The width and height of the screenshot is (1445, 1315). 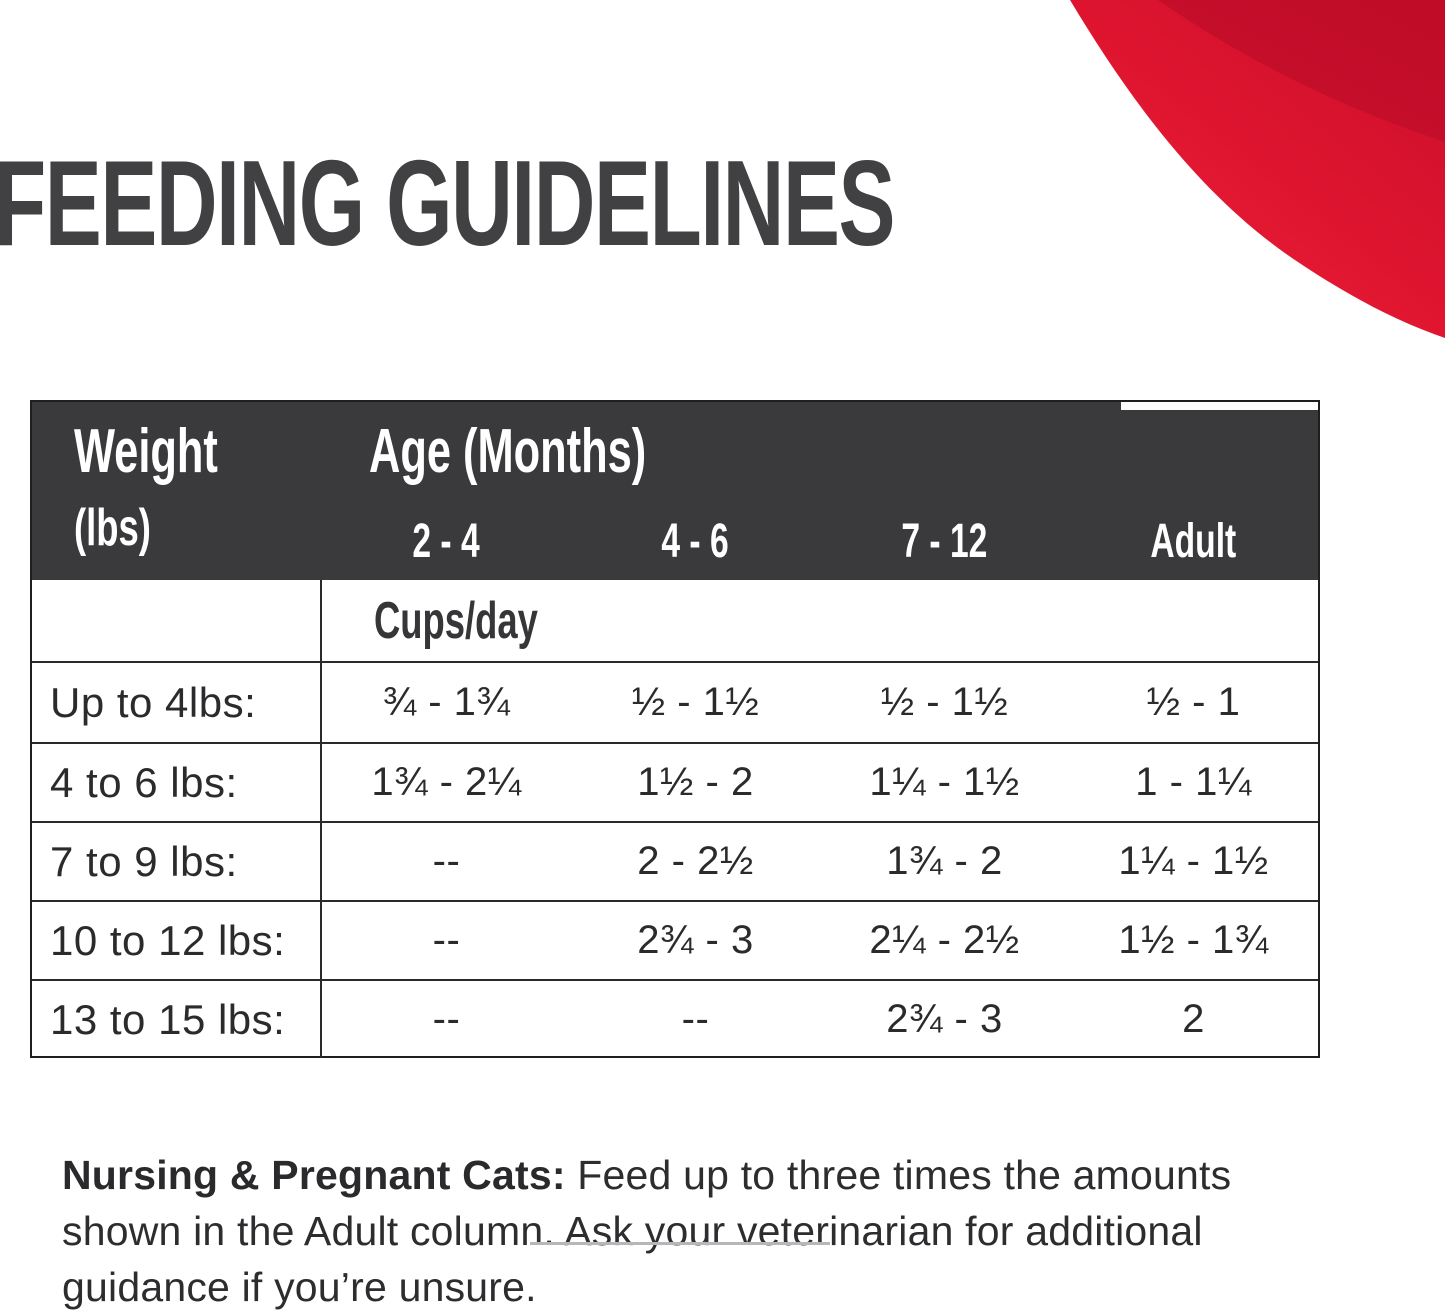 What do you see at coordinates (456, 620) in the screenshot?
I see `units-label: Cups/day` at bounding box center [456, 620].